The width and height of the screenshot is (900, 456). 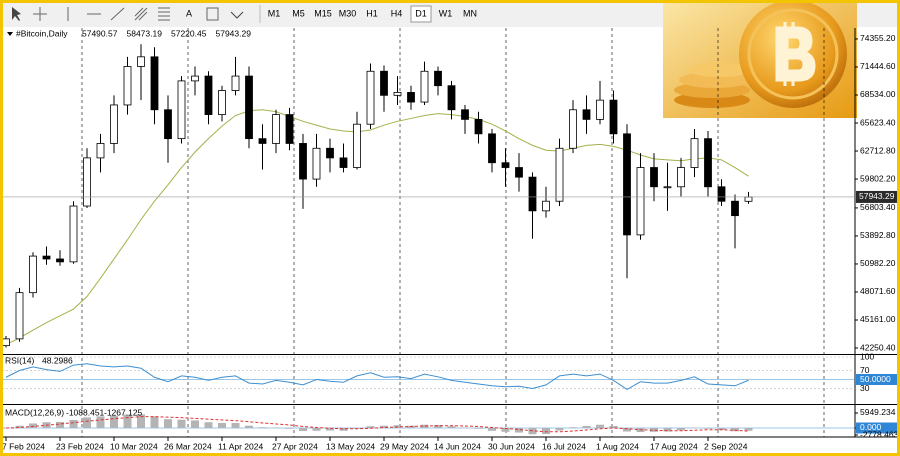 I want to click on timeframe-button: H1, so click(x=372, y=13).